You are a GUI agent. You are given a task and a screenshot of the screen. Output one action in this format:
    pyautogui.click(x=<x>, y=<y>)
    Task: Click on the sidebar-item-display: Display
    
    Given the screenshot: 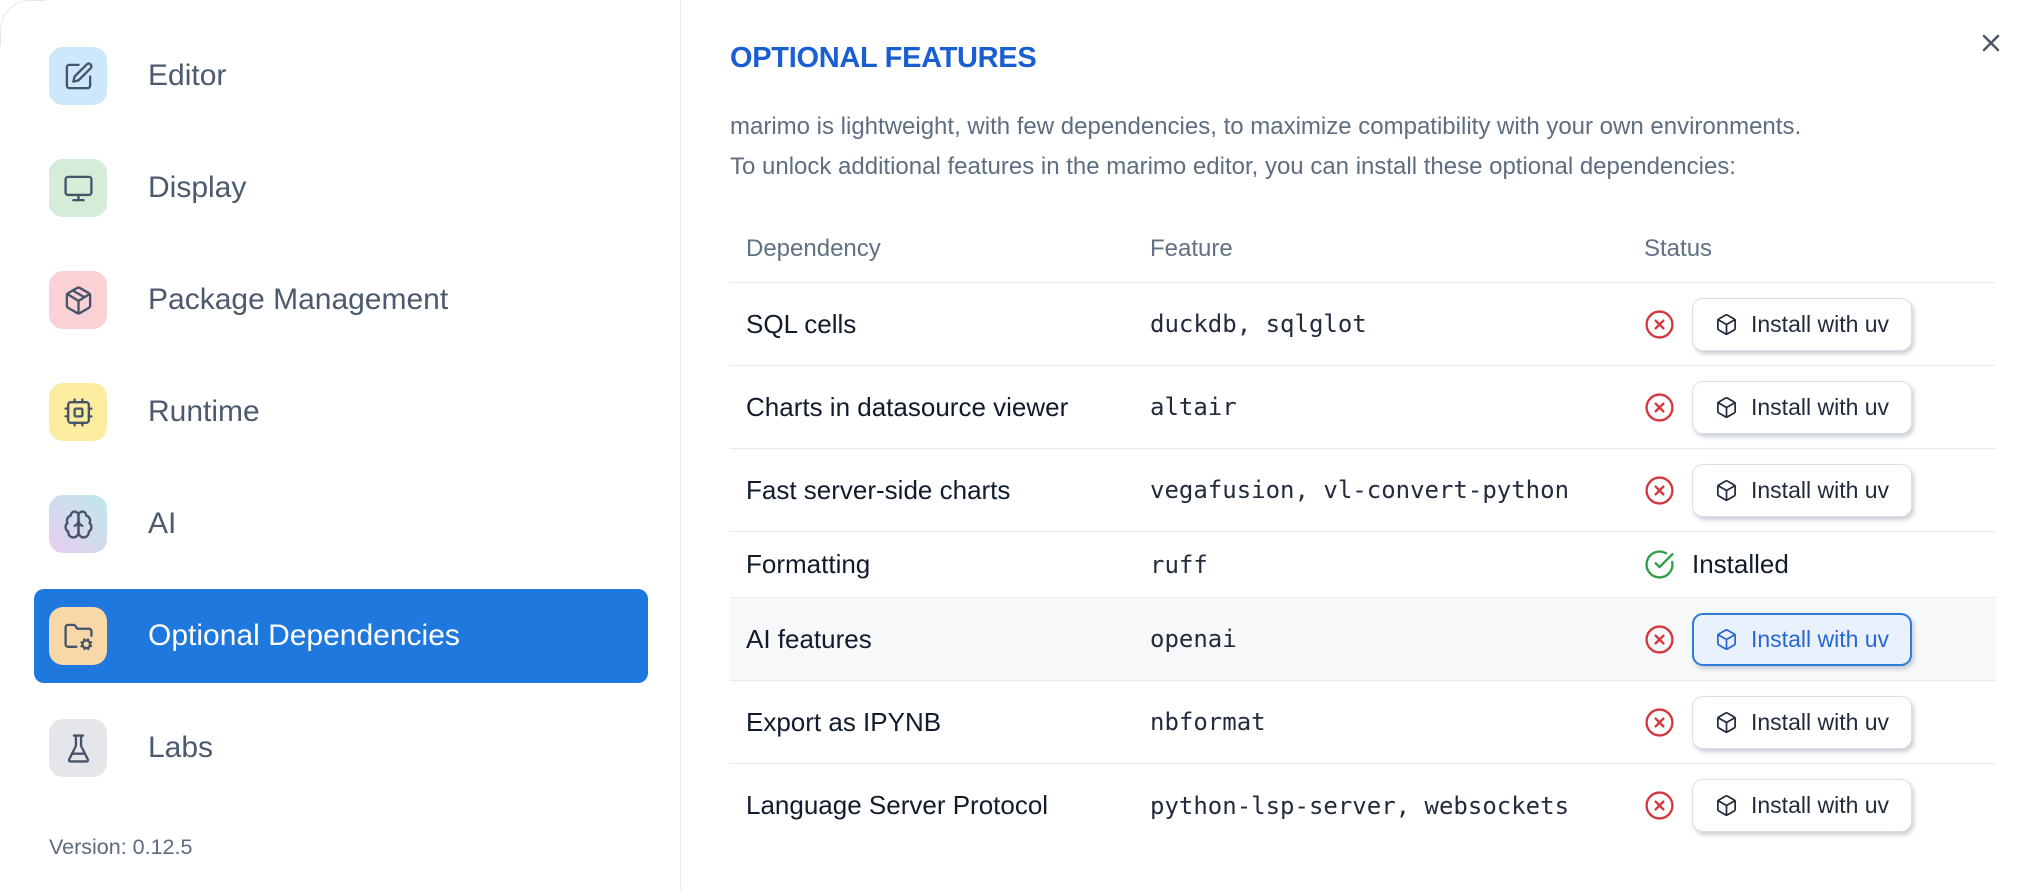 What is the action you would take?
    pyautogui.click(x=341, y=188)
    